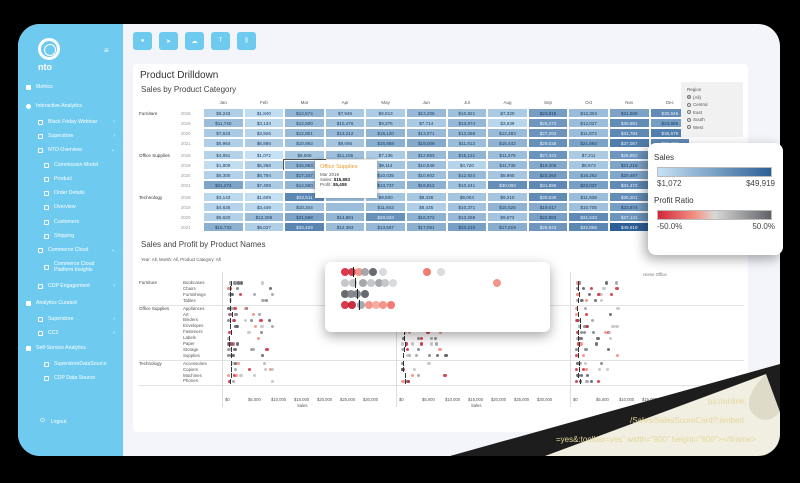  What do you see at coordinates (712, 104) in the screenshot?
I see `region-option-central: Central` at bounding box center [712, 104].